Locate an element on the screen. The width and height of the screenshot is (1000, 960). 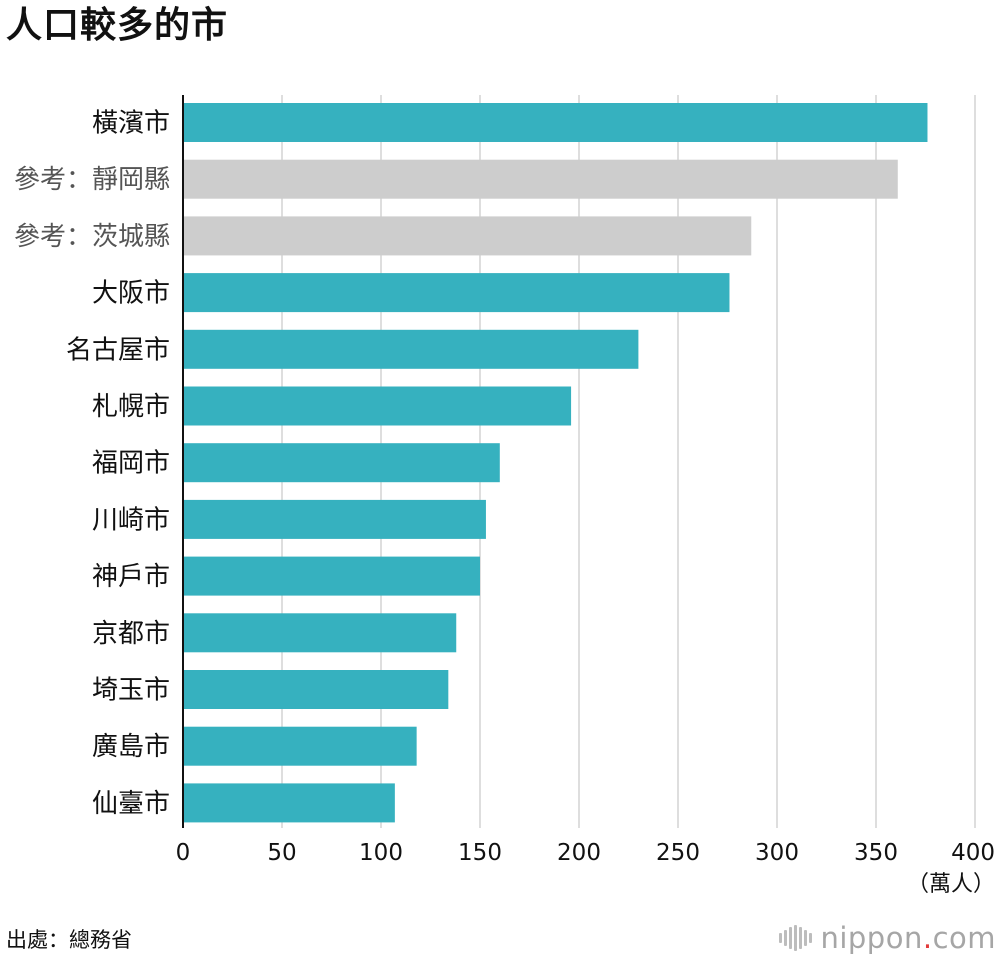
category-label-7: 川崎市 is located at coordinates (131, 520).